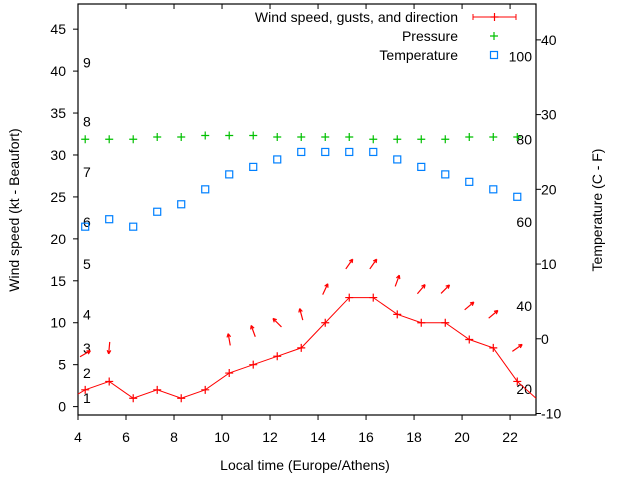 The width and height of the screenshot is (640, 485). Describe the element at coordinates (62, 365) in the screenshot. I see `y-tick-label: 5` at that location.